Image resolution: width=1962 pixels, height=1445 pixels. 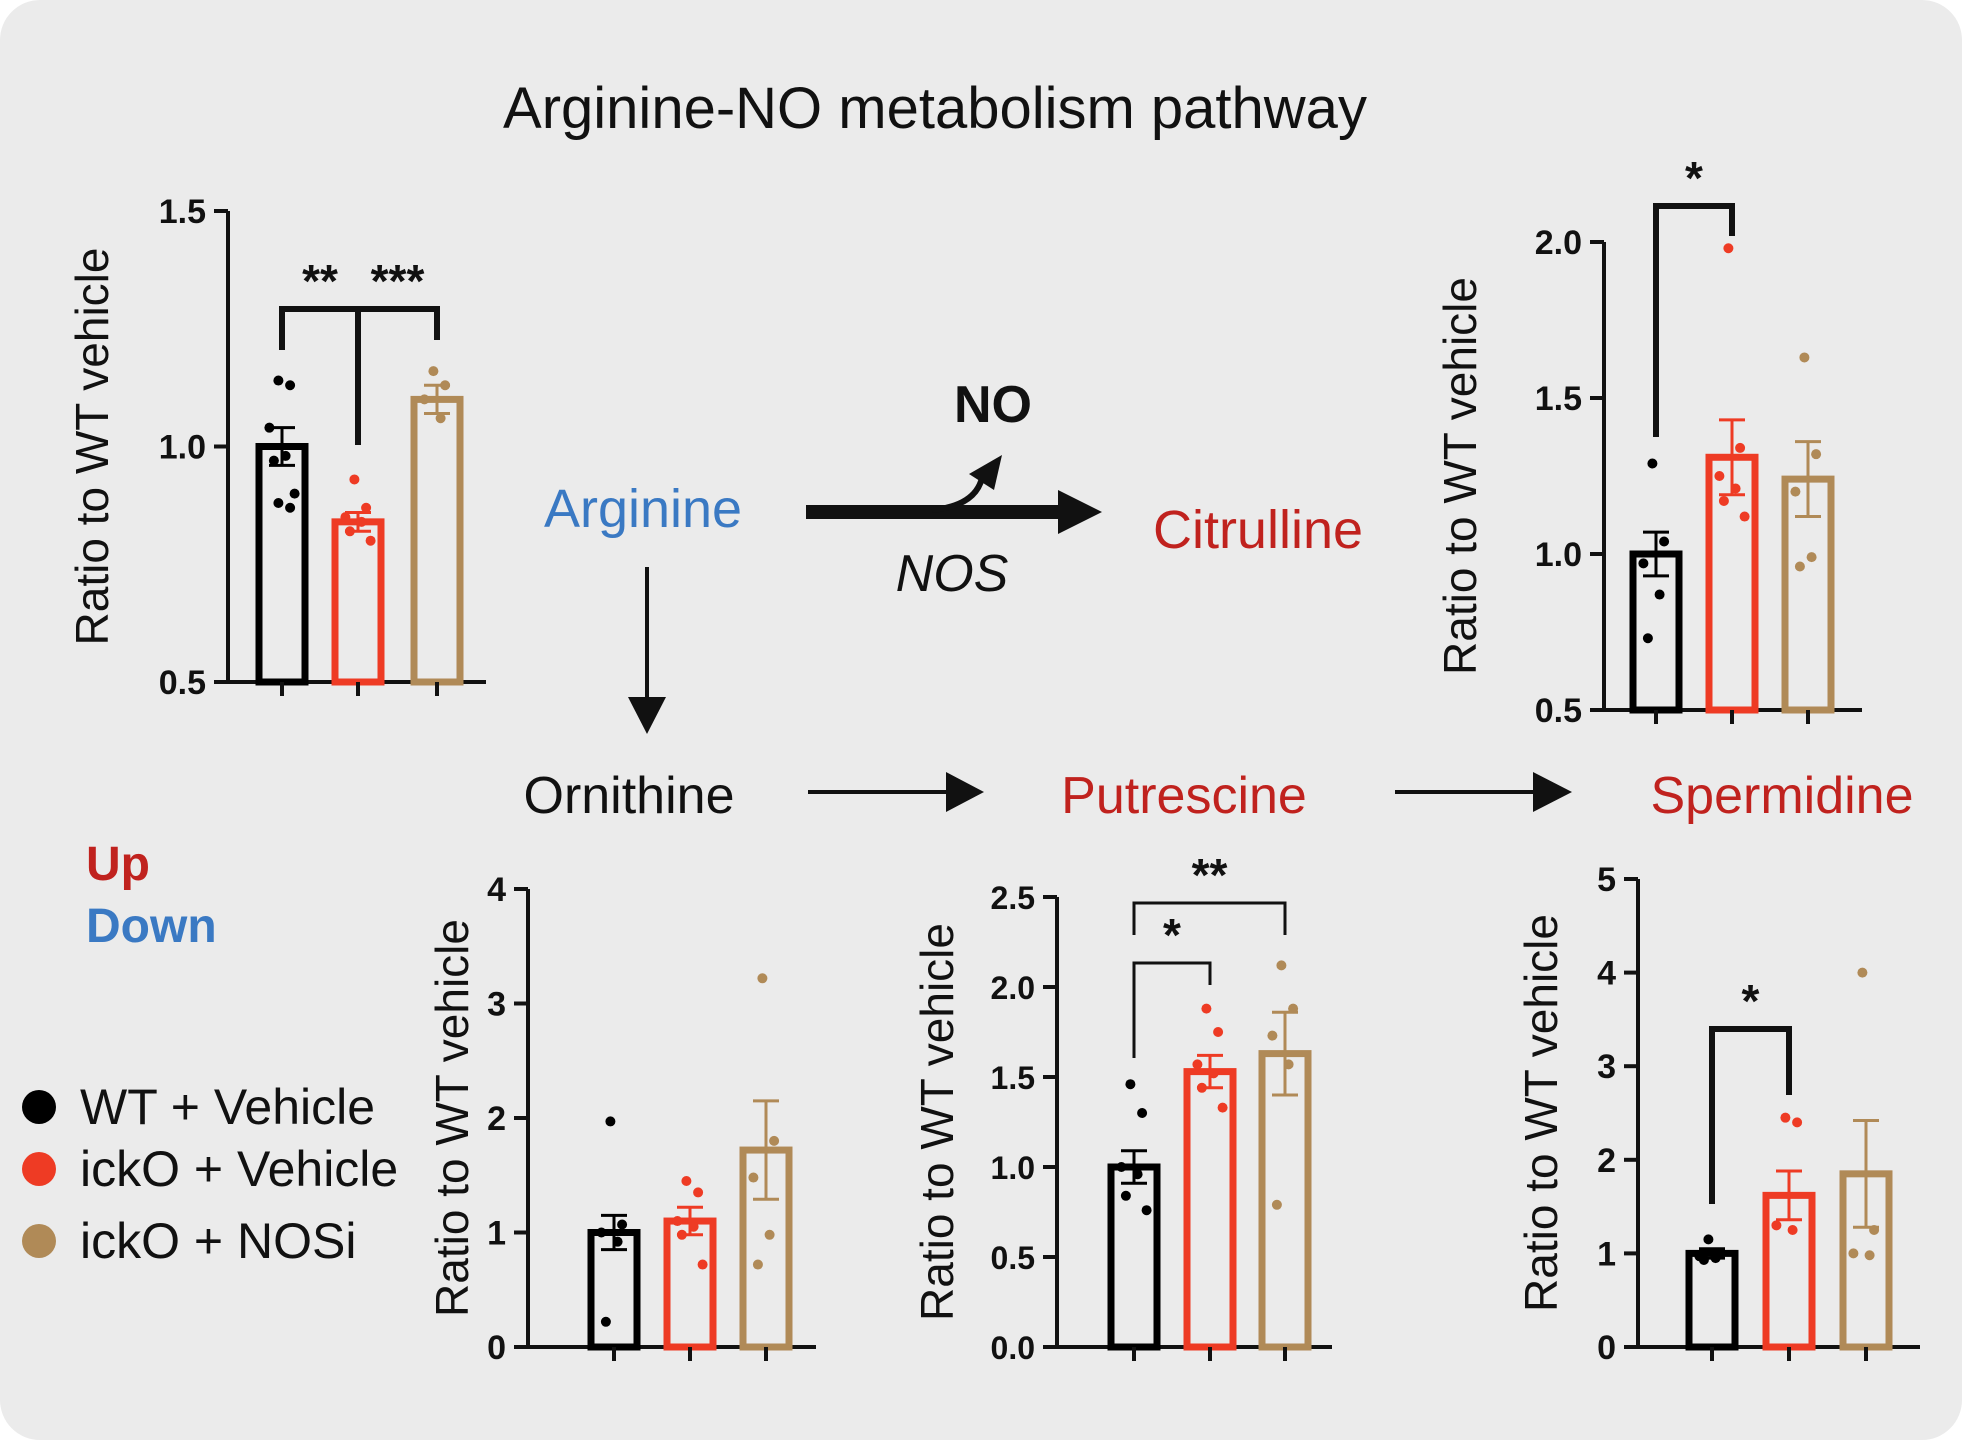 What do you see at coordinates (1606, 1348) in the screenshot?
I see `y-tick-label: 0` at bounding box center [1606, 1348].